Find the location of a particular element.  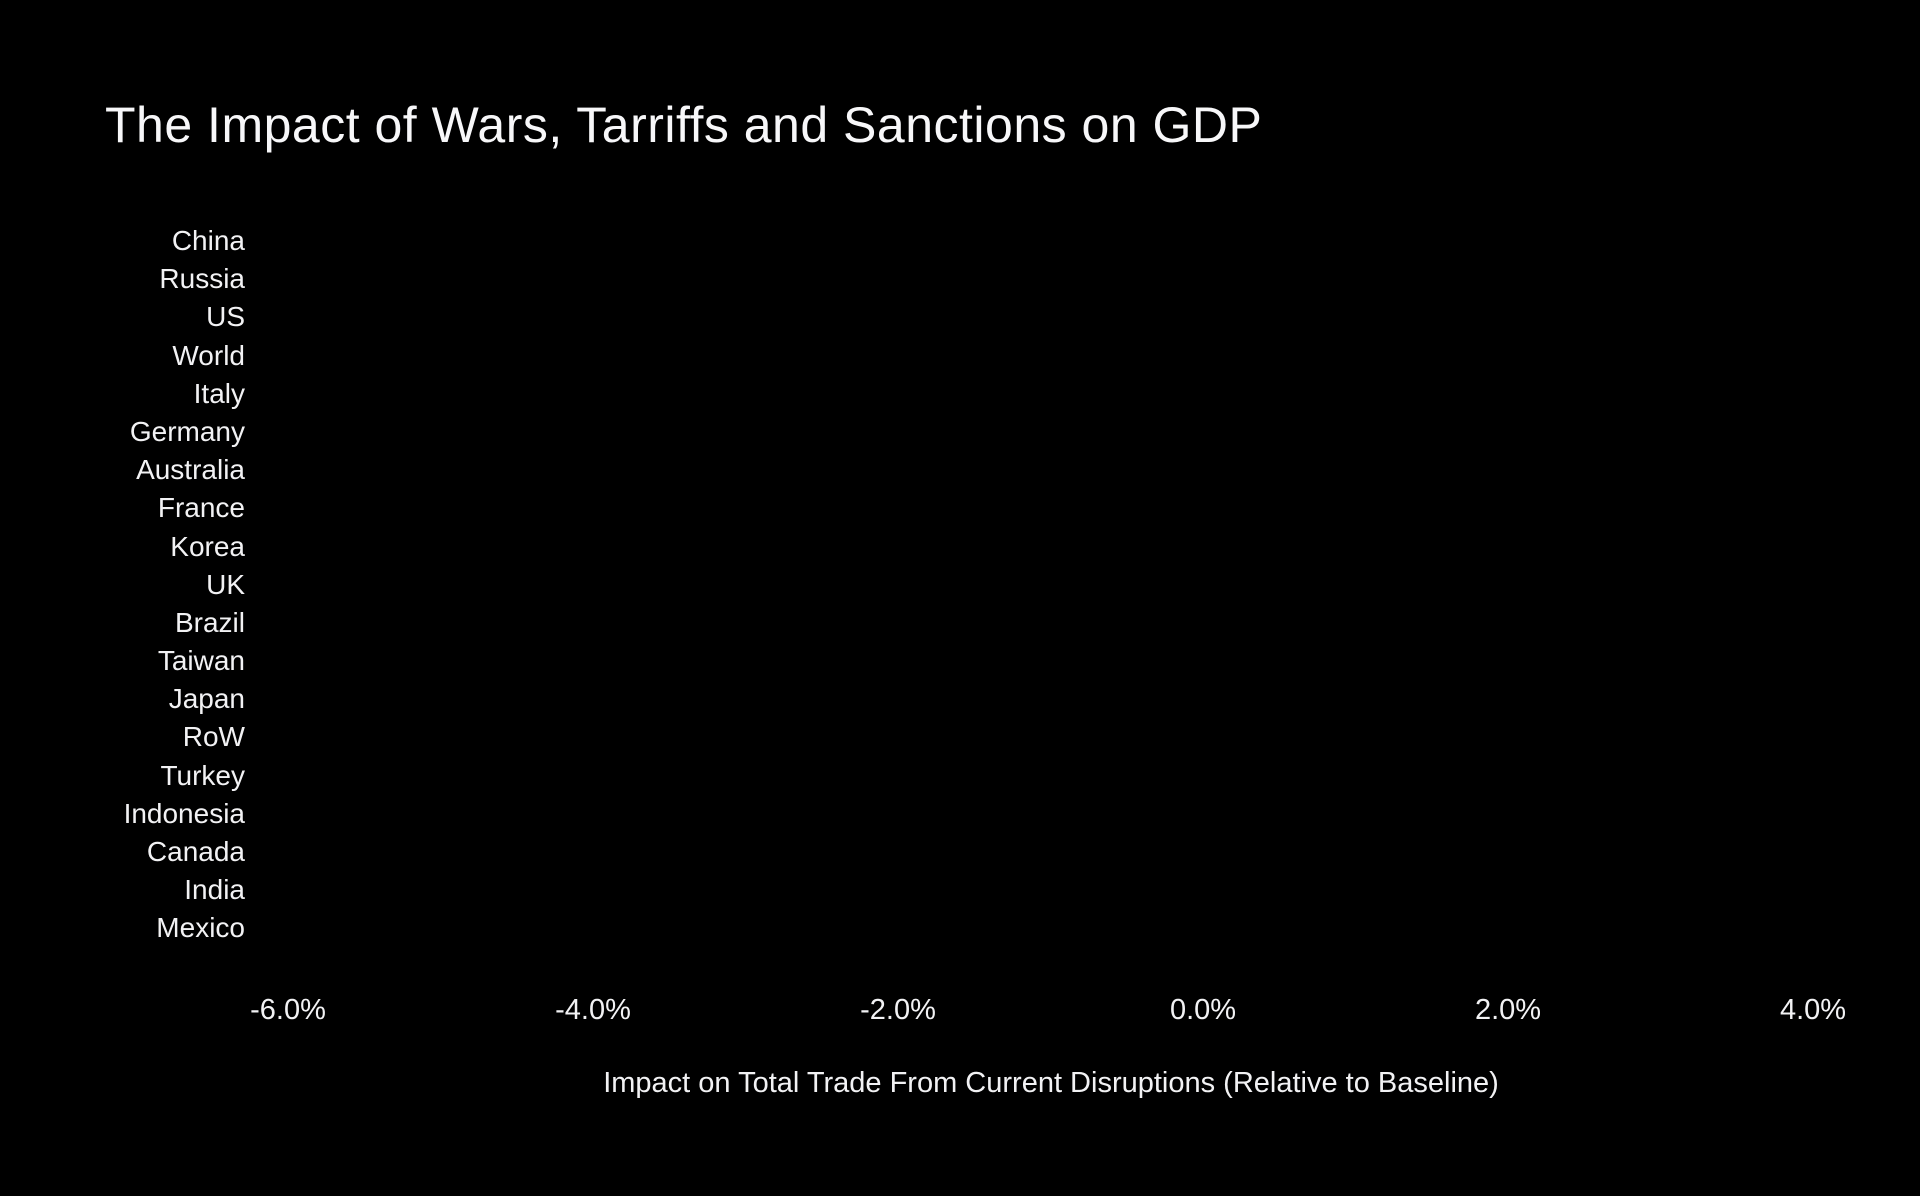

y-axis-label: US is located at coordinates (225, 317).